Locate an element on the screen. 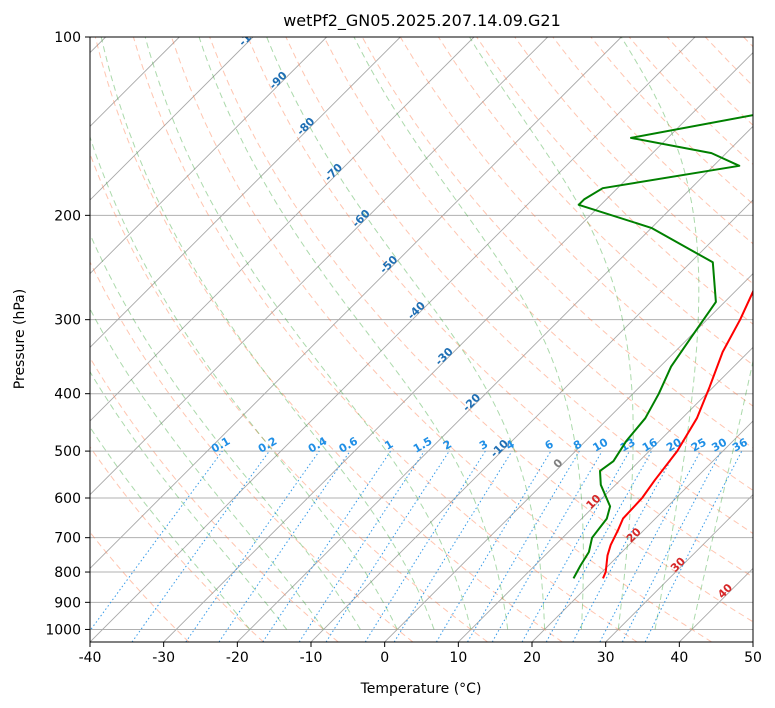 Image resolution: width=775 pixels, height=708 pixels. mixing-ratio-label: 6 is located at coordinates (549, 444).